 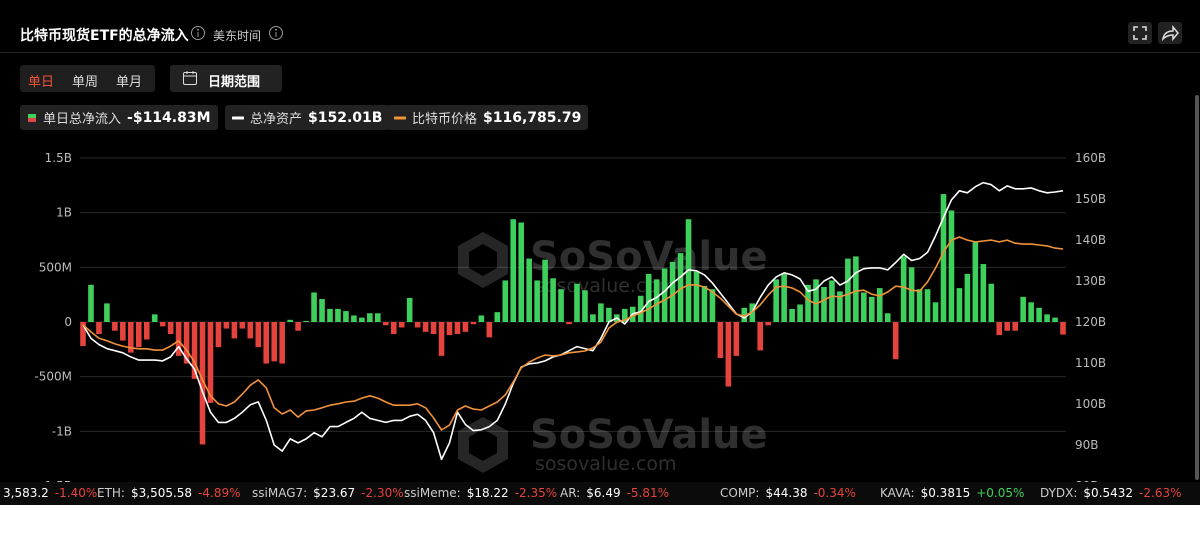 I want to click on scrollbar, so click(x=1197, y=287).